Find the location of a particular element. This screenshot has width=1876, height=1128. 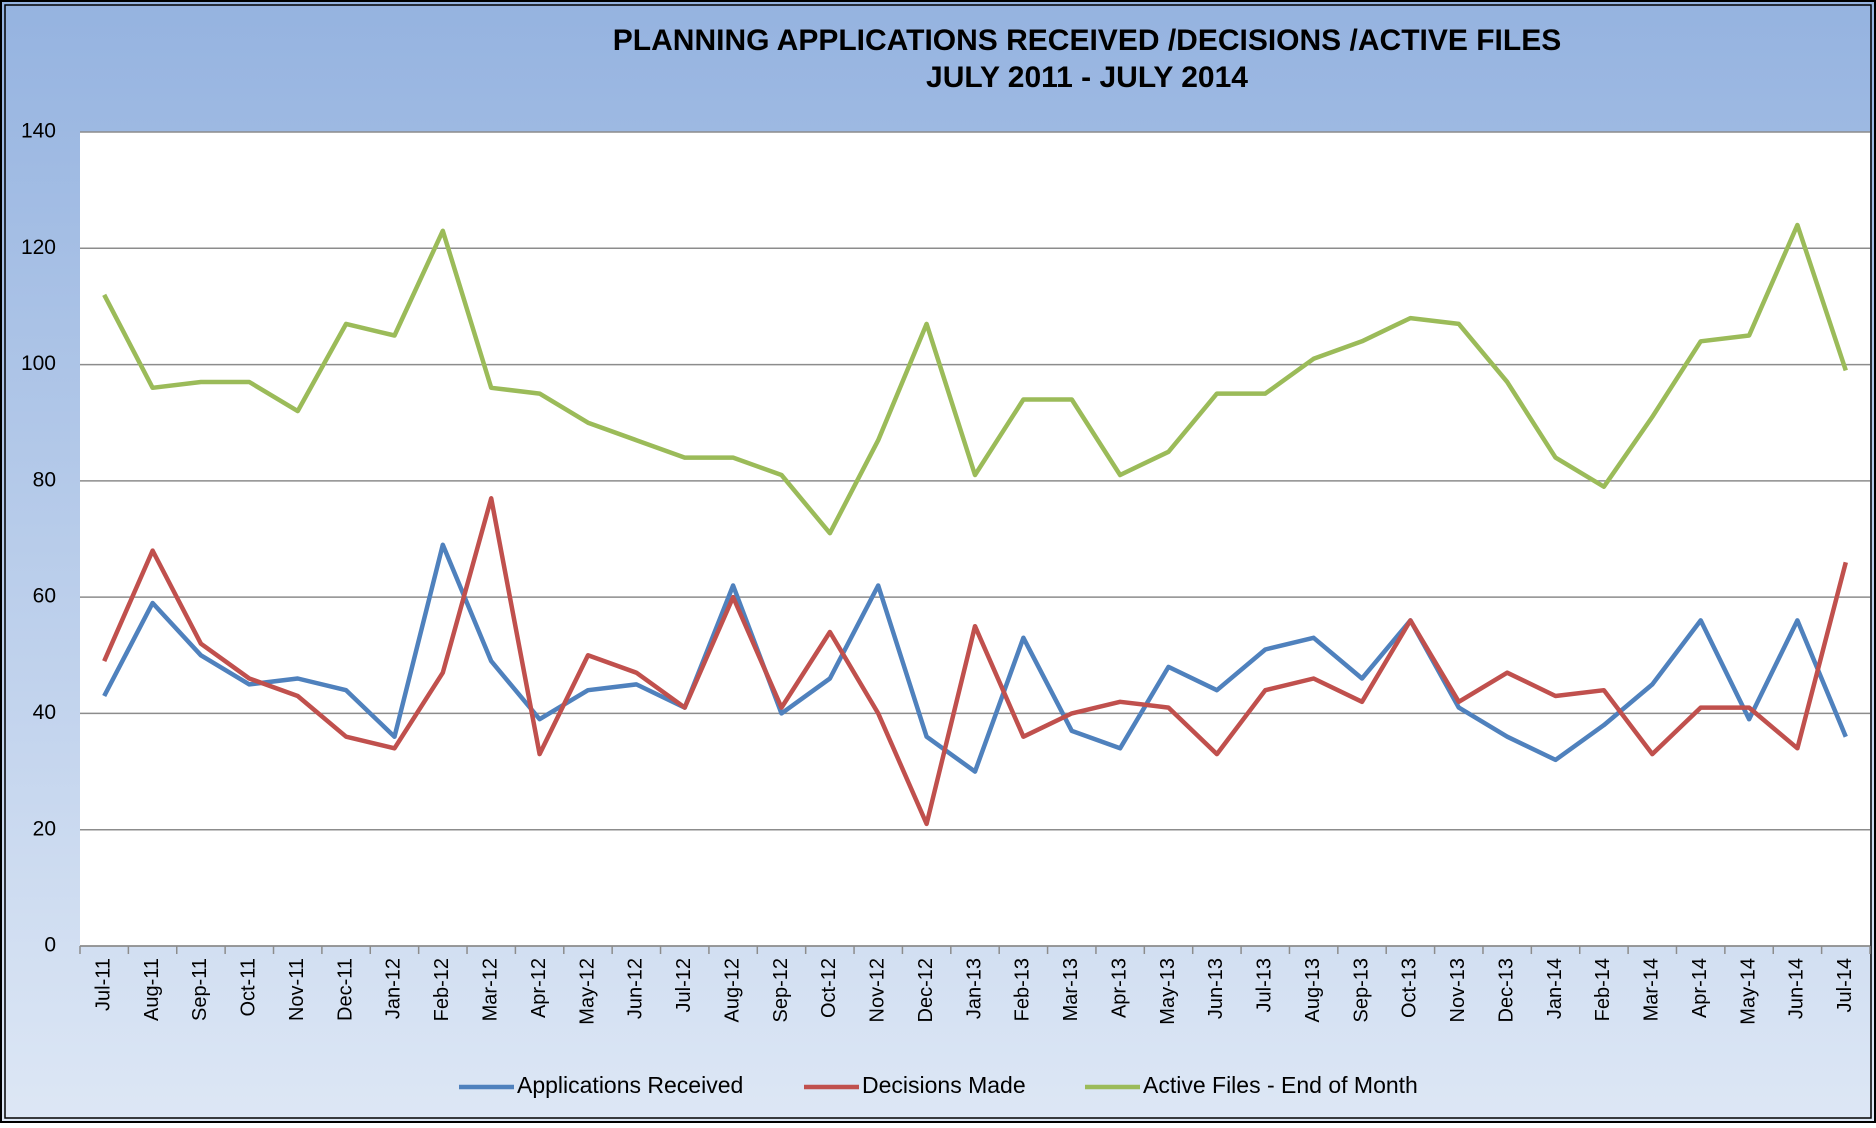

x-tick-label: Jul-11 is located at coordinates (103, 984).